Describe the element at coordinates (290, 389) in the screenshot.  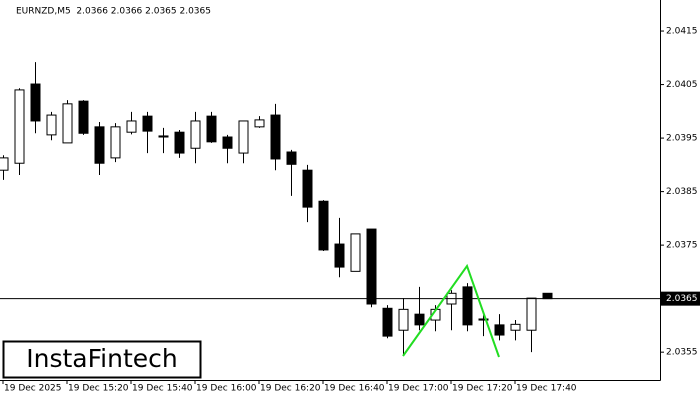
I see `x-tick-label: 19 Dec 16:20` at that location.